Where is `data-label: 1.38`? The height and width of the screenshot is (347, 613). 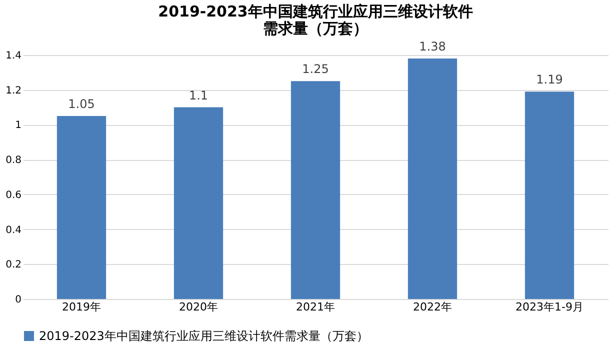 data-label: 1.38 is located at coordinates (432, 46).